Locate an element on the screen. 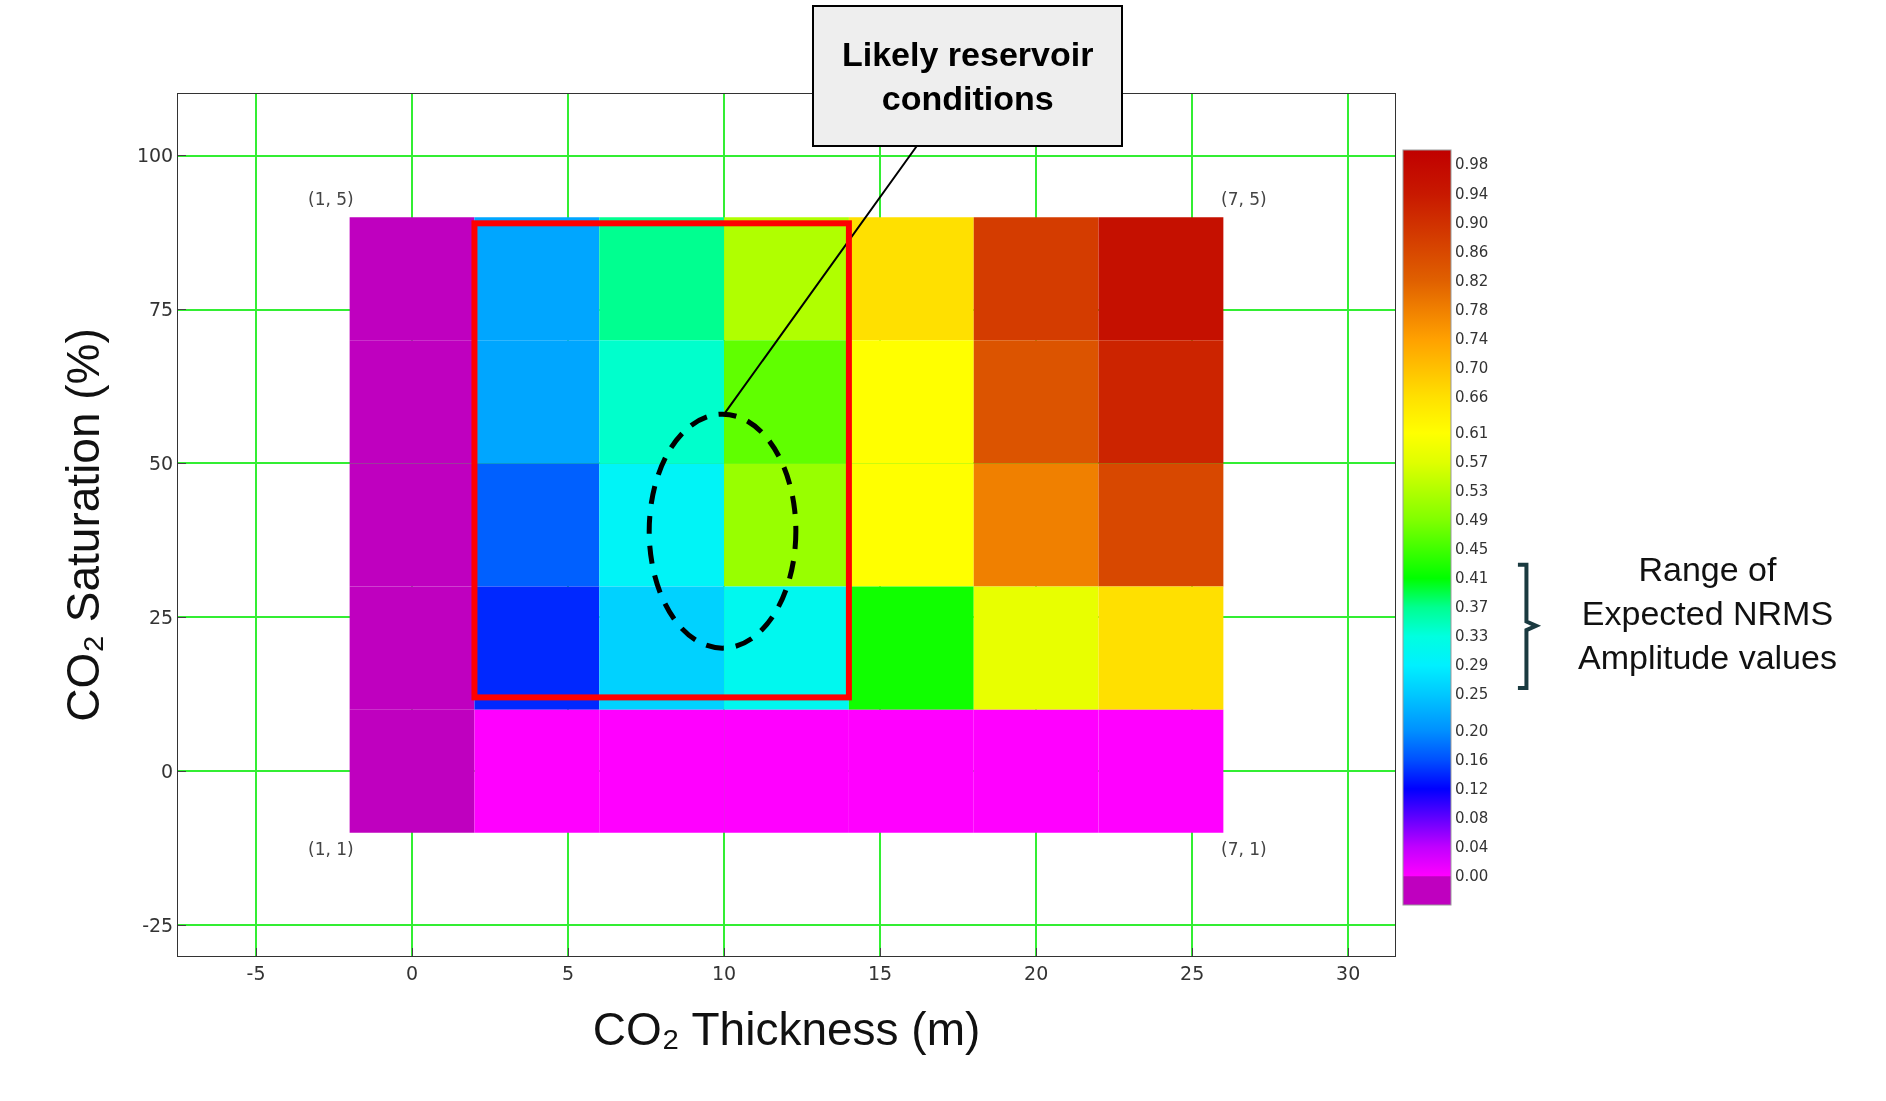  color-bar-label: 0.08 is located at coordinates (1472, 817).